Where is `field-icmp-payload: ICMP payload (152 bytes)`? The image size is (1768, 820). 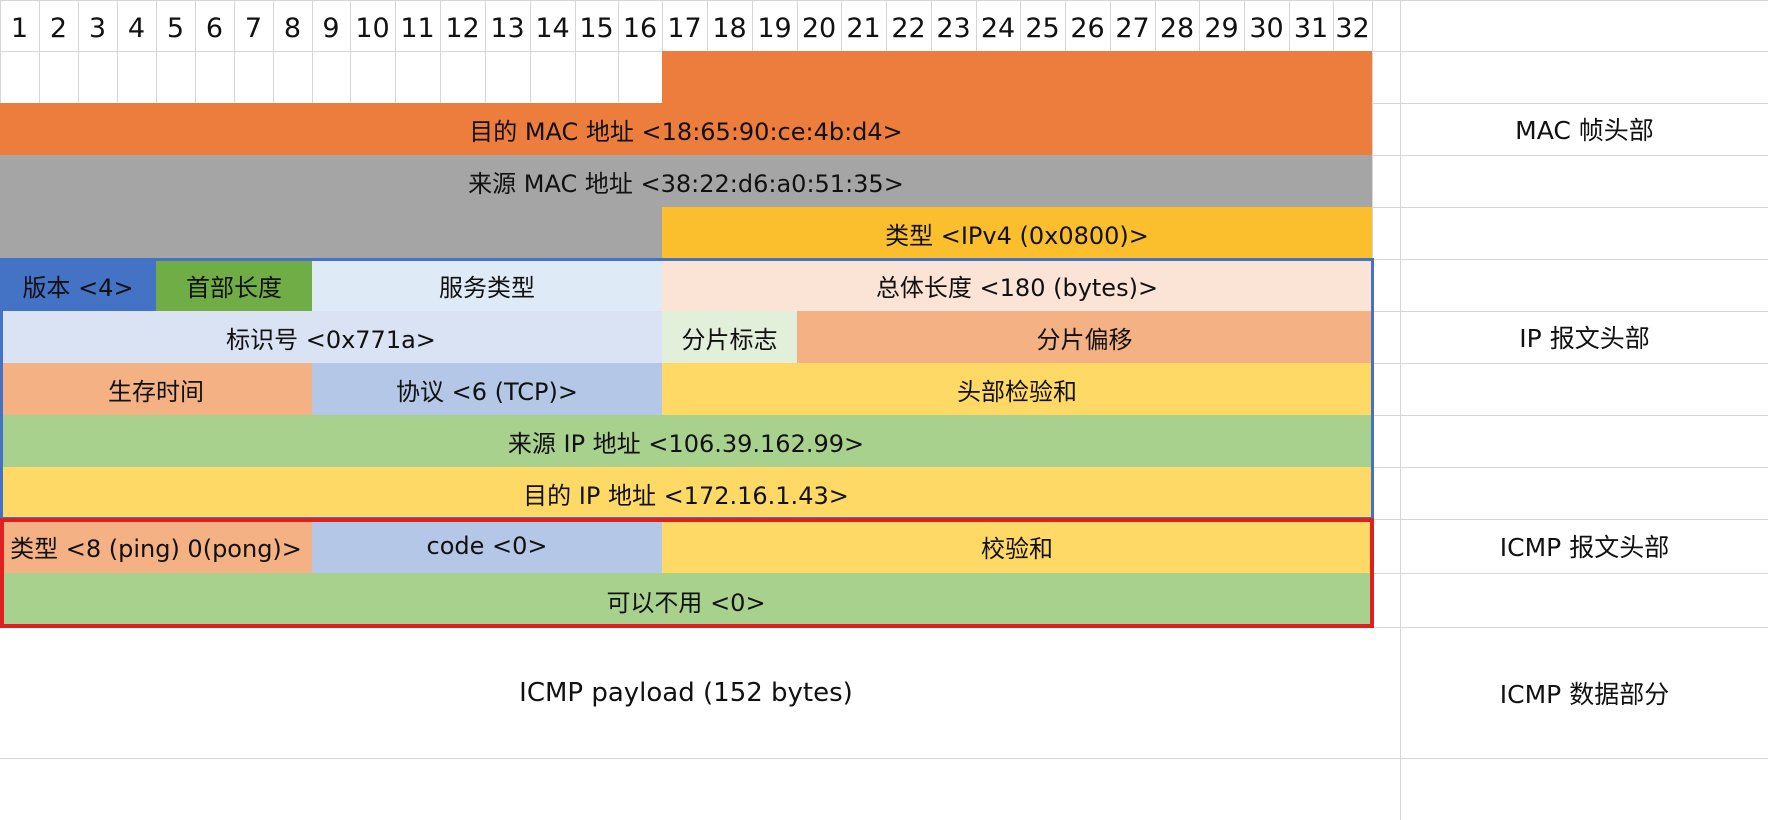
field-icmp-payload: ICMP payload (152 bytes) is located at coordinates (686, 692).